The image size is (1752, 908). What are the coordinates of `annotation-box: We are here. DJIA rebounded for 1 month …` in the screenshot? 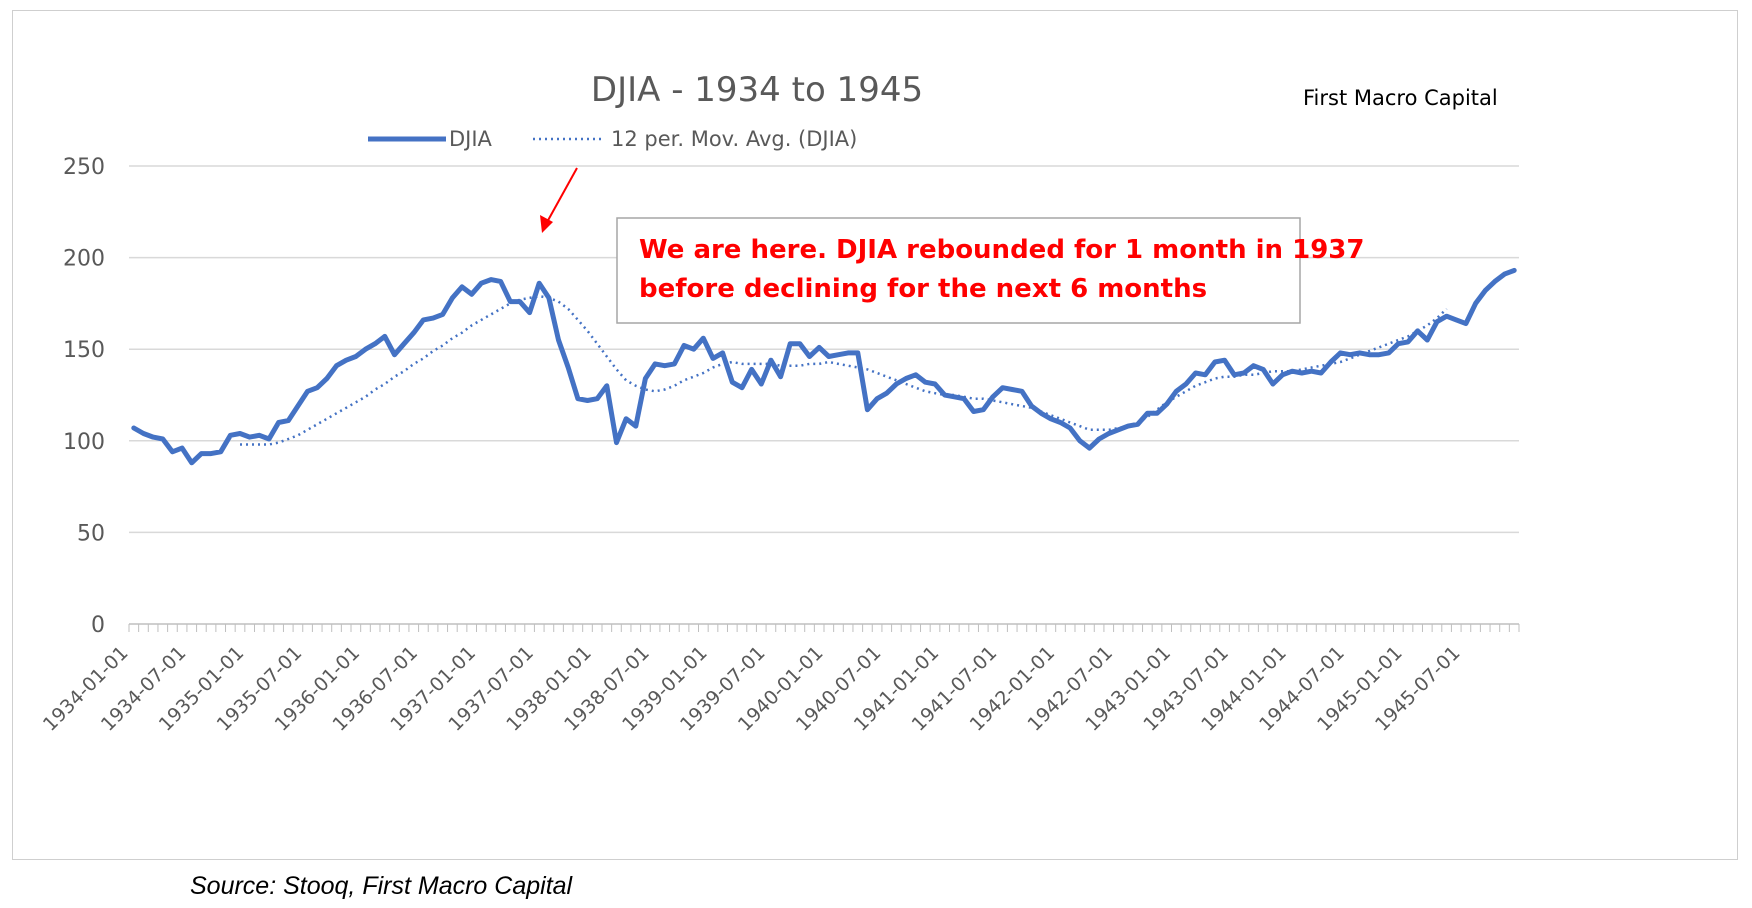 It's located at (990, 270).